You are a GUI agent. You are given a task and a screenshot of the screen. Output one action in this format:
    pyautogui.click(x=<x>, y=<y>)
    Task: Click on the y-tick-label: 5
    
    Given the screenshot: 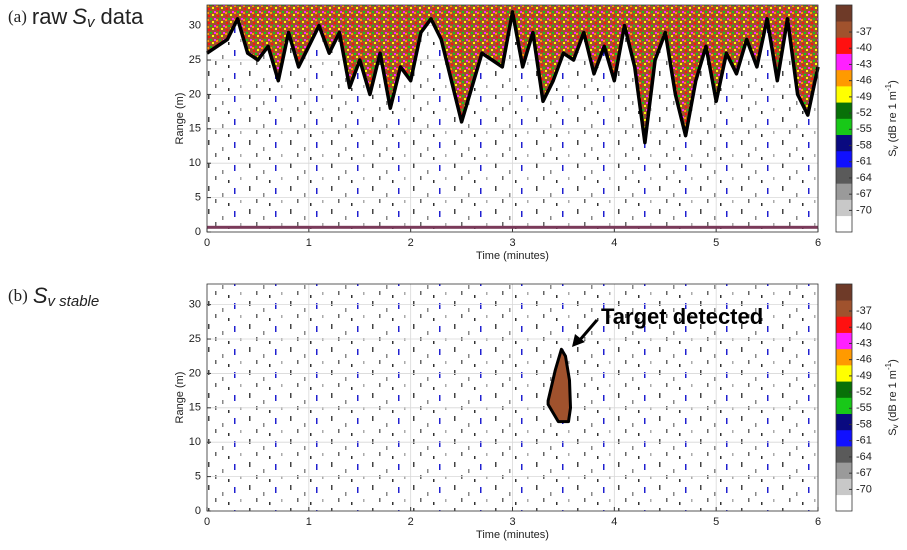 What is the action you would take?
    pyautogui.click(x=198, y=198)
    